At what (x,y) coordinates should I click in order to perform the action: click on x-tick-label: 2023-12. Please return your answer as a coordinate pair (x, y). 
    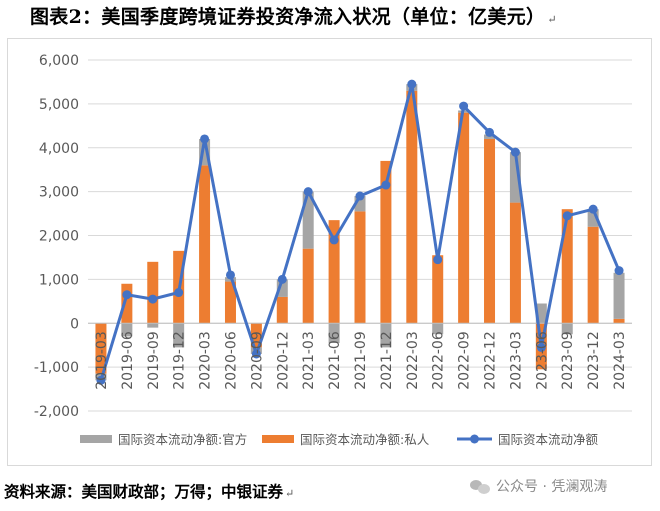
    Looking at the image, I should click on (594, 360).